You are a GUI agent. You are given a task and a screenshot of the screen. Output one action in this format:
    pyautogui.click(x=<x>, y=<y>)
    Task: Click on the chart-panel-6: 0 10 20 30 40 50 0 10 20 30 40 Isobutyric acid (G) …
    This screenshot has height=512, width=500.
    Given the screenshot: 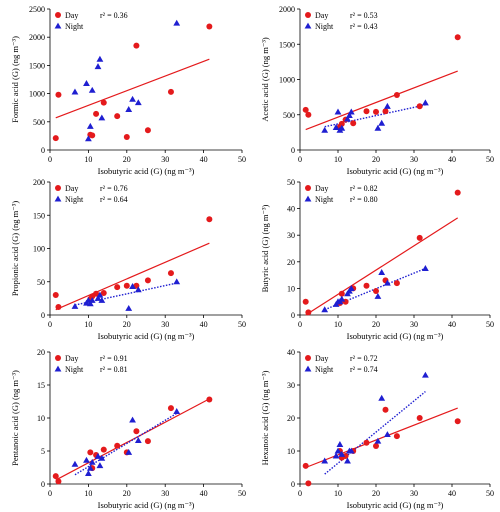 What is the action you would take?
    pyautogui.click(x=377, y=429)
    